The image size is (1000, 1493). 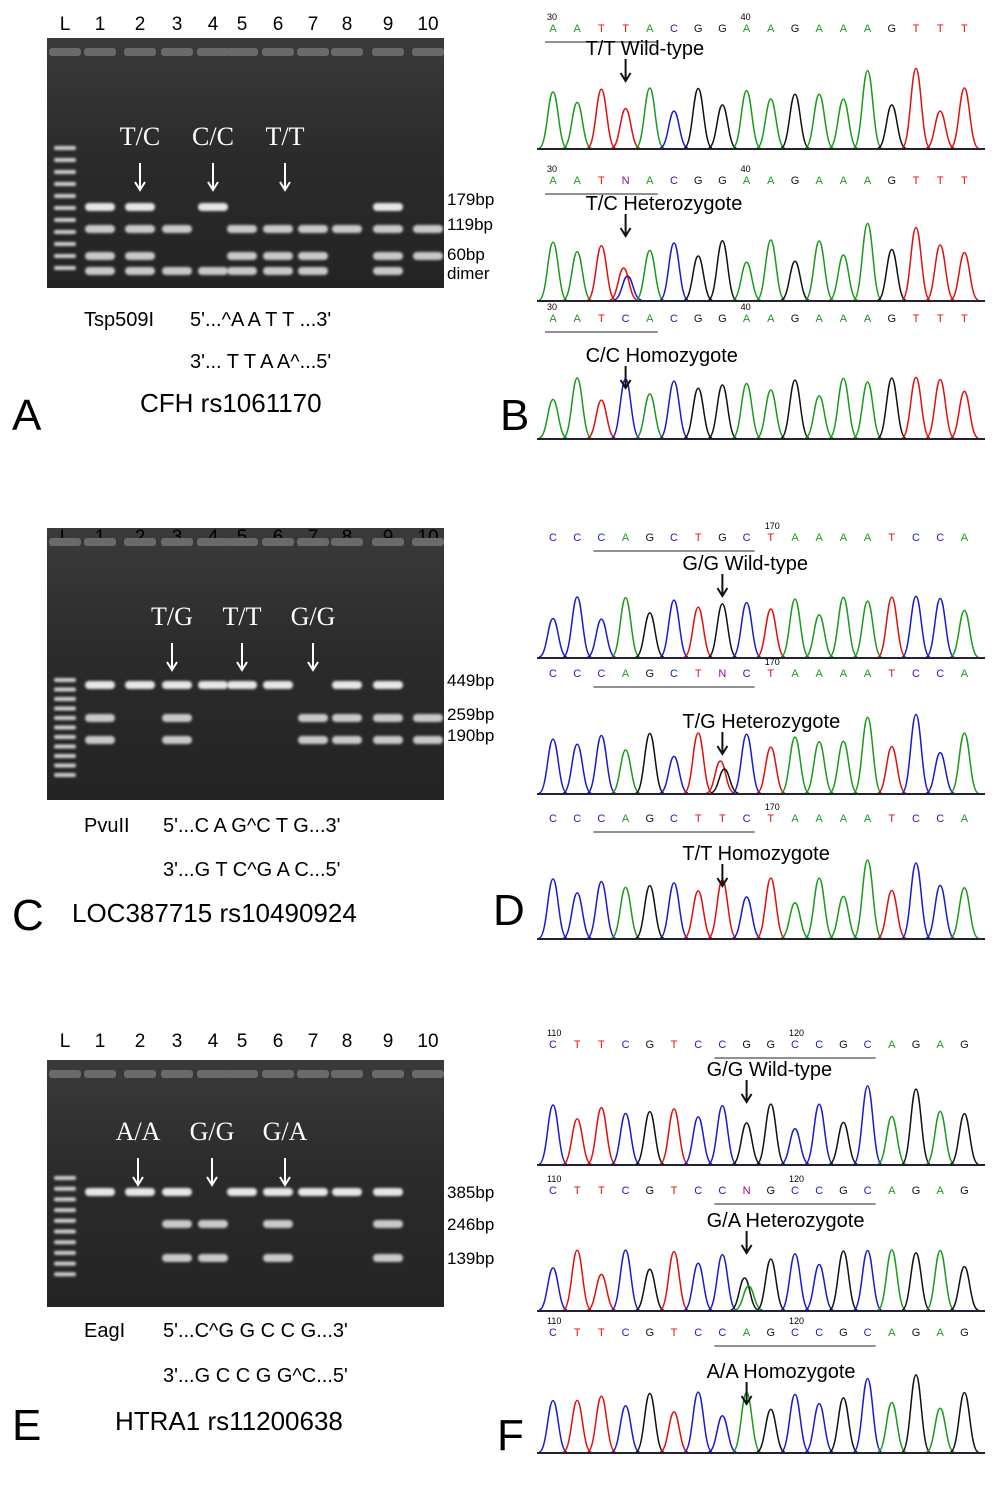 What do you see at coordinates (470, 1192) in the screenshot?
I see `size-label: 385bp` at bounding box center [470, 1192].